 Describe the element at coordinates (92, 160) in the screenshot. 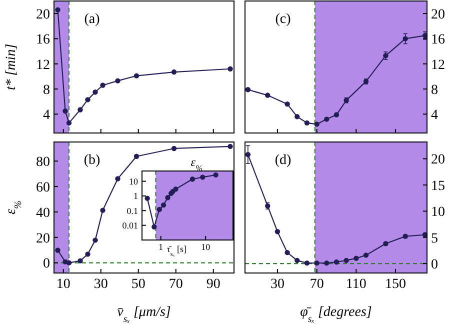

I see `annotation: (b)` at that location.